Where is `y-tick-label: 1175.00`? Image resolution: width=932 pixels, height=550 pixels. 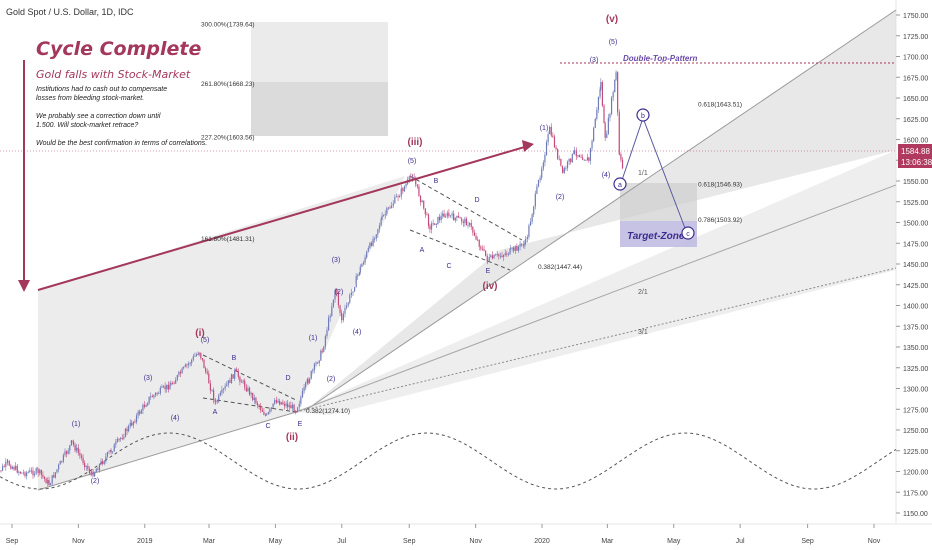 y-tick-label: 1175.00 is located at coordinates (915, 493).